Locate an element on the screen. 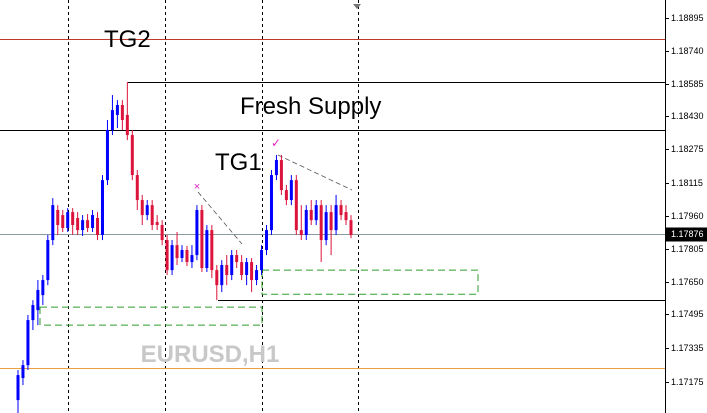 This screenshot has height=413, width=707. annotation: TG2 is located at coordinates (127, 39).